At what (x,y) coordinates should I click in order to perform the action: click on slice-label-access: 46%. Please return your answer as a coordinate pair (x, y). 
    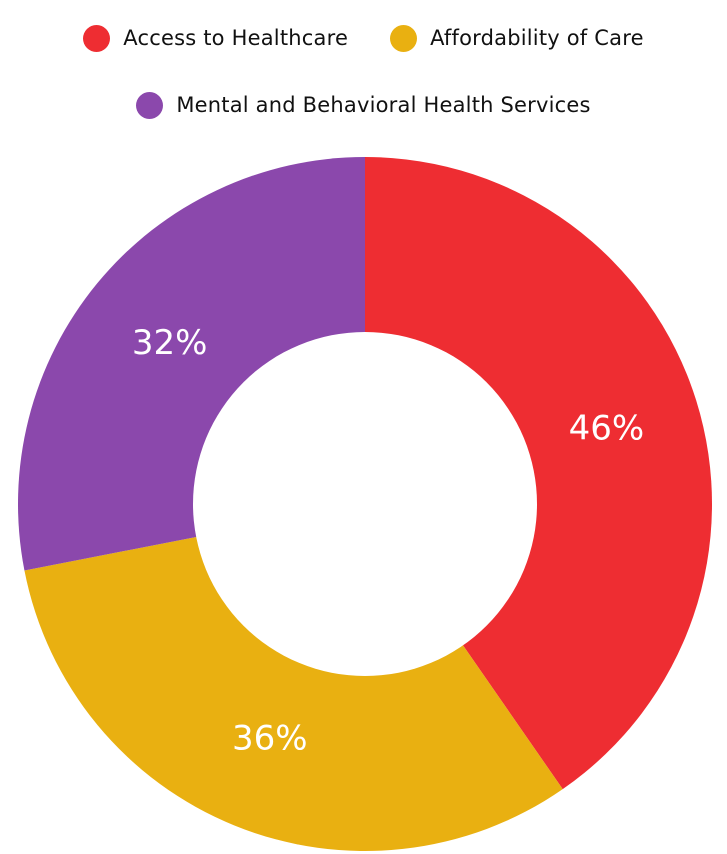
    Looking at the image, I should click on (607, 428).